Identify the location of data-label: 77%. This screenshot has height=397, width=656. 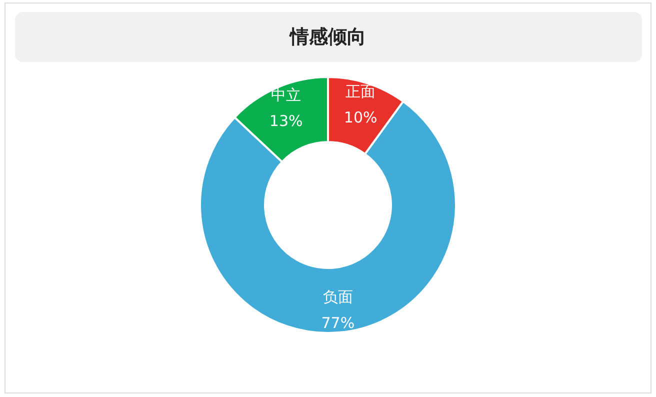
(338, 323).